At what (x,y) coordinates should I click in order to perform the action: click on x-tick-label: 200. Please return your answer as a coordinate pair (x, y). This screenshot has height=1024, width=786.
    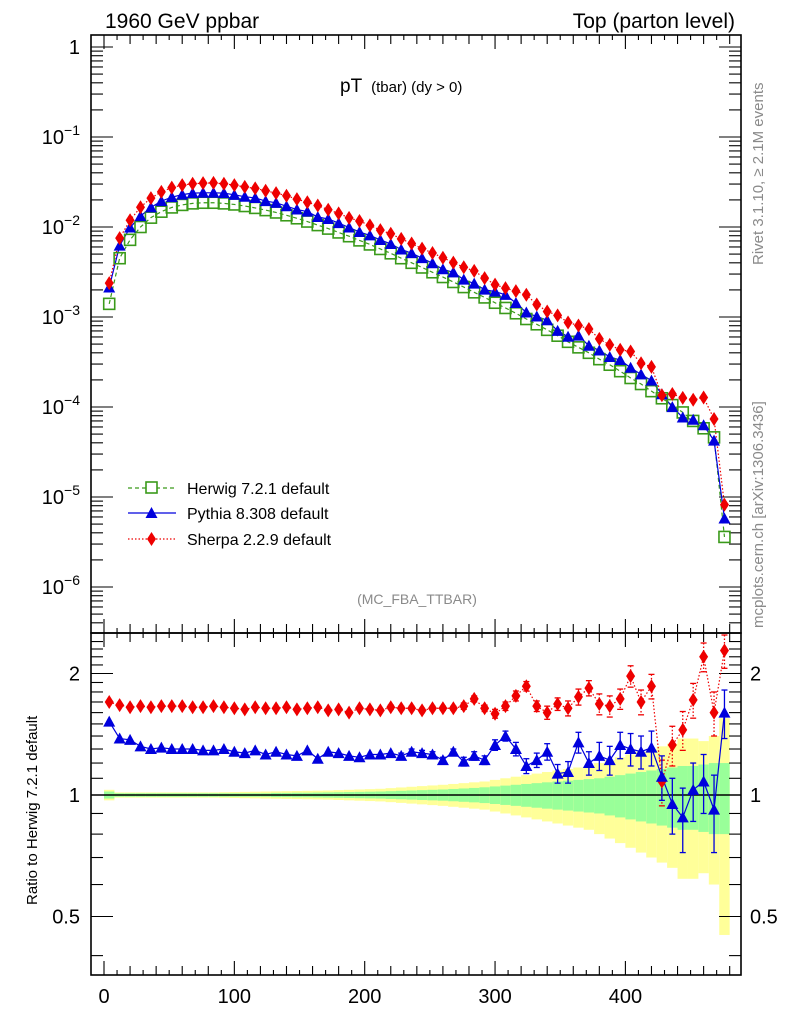
    Looking at the image, I should click on (364, 997).